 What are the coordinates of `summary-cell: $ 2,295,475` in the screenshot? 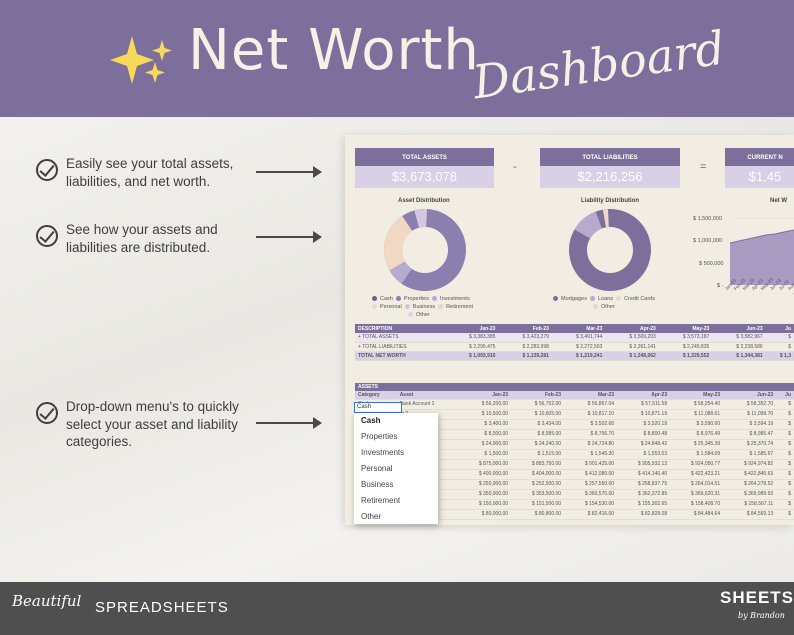 It's located at (472, 347).